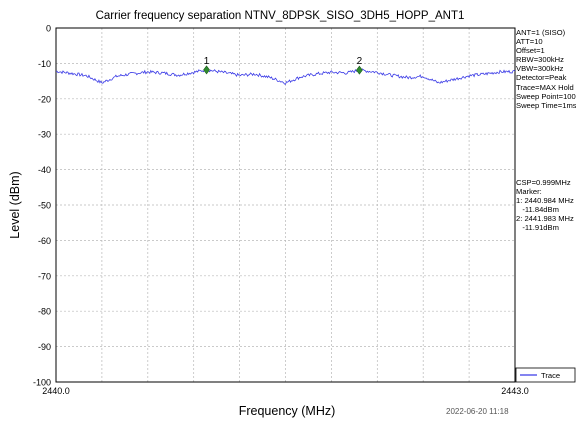 This screenshot has width=576, height=424. What do you see at coordinates (540, 60) in the screenshot?
I see `settings-line: RBW=300kHz` at bounding box center [540, 60].